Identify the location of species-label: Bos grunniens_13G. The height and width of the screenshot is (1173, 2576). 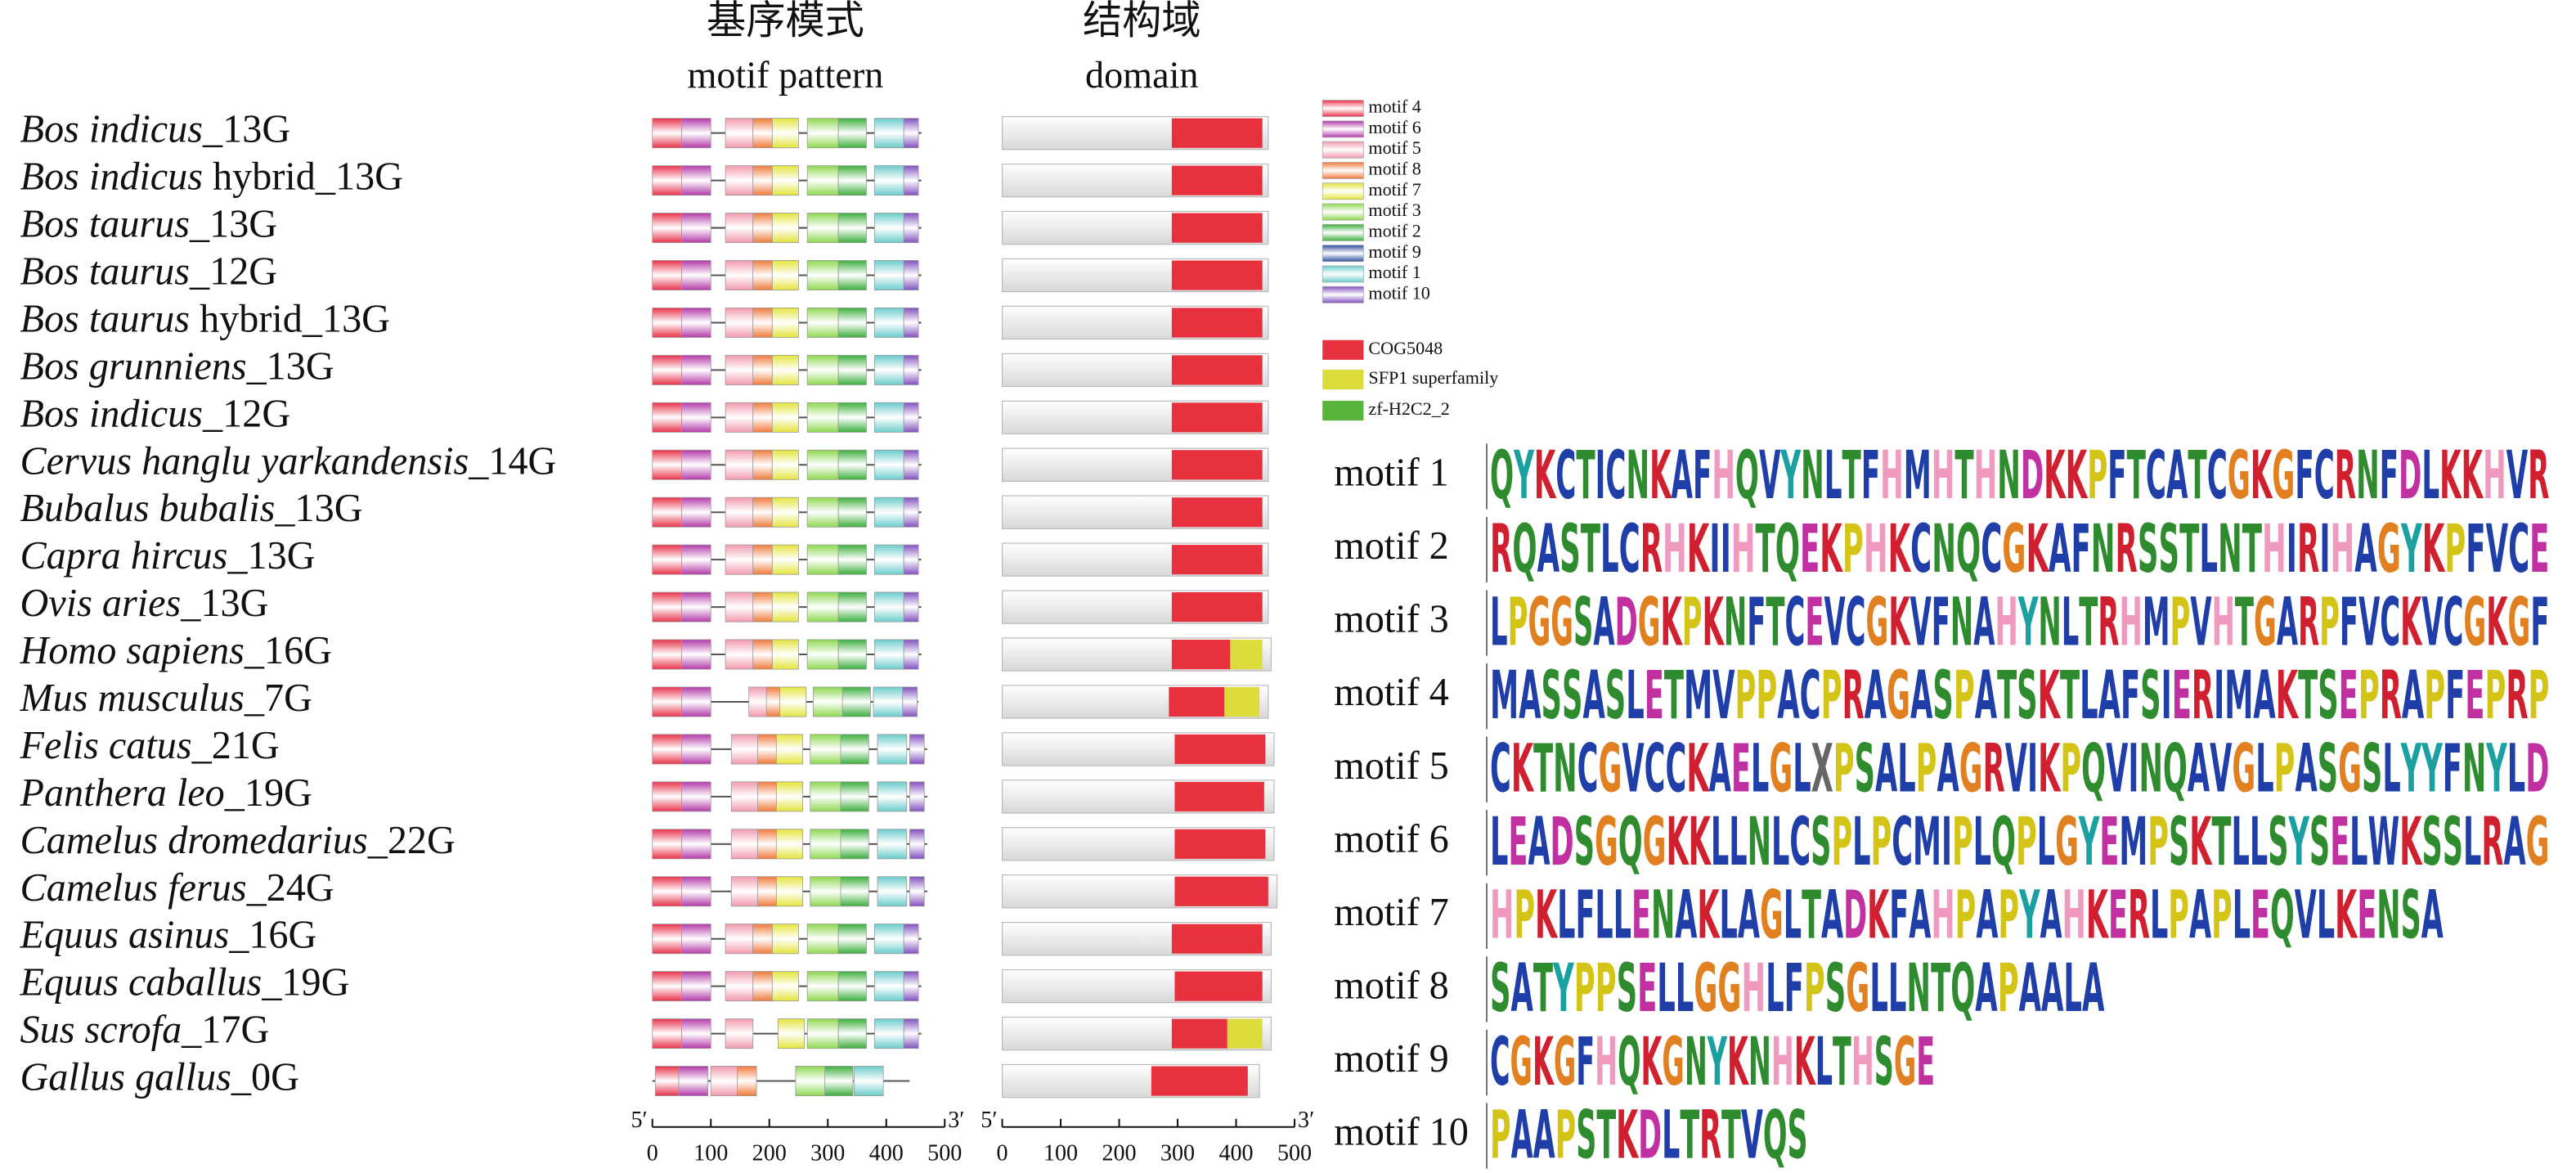
(177, 366).